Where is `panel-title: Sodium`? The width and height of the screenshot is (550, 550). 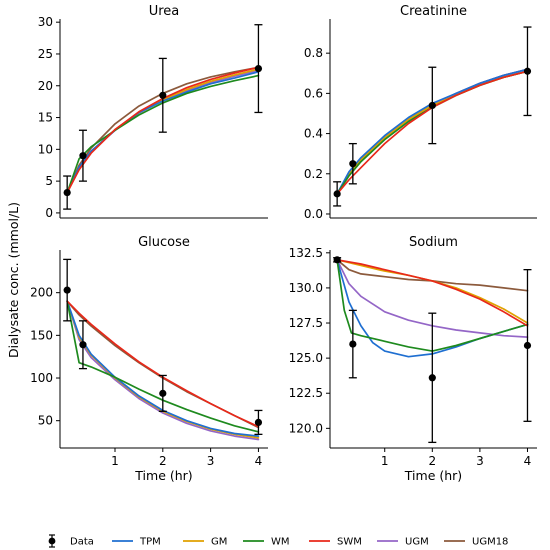 panel-title: Sodium is located at coordinates (433, 242).